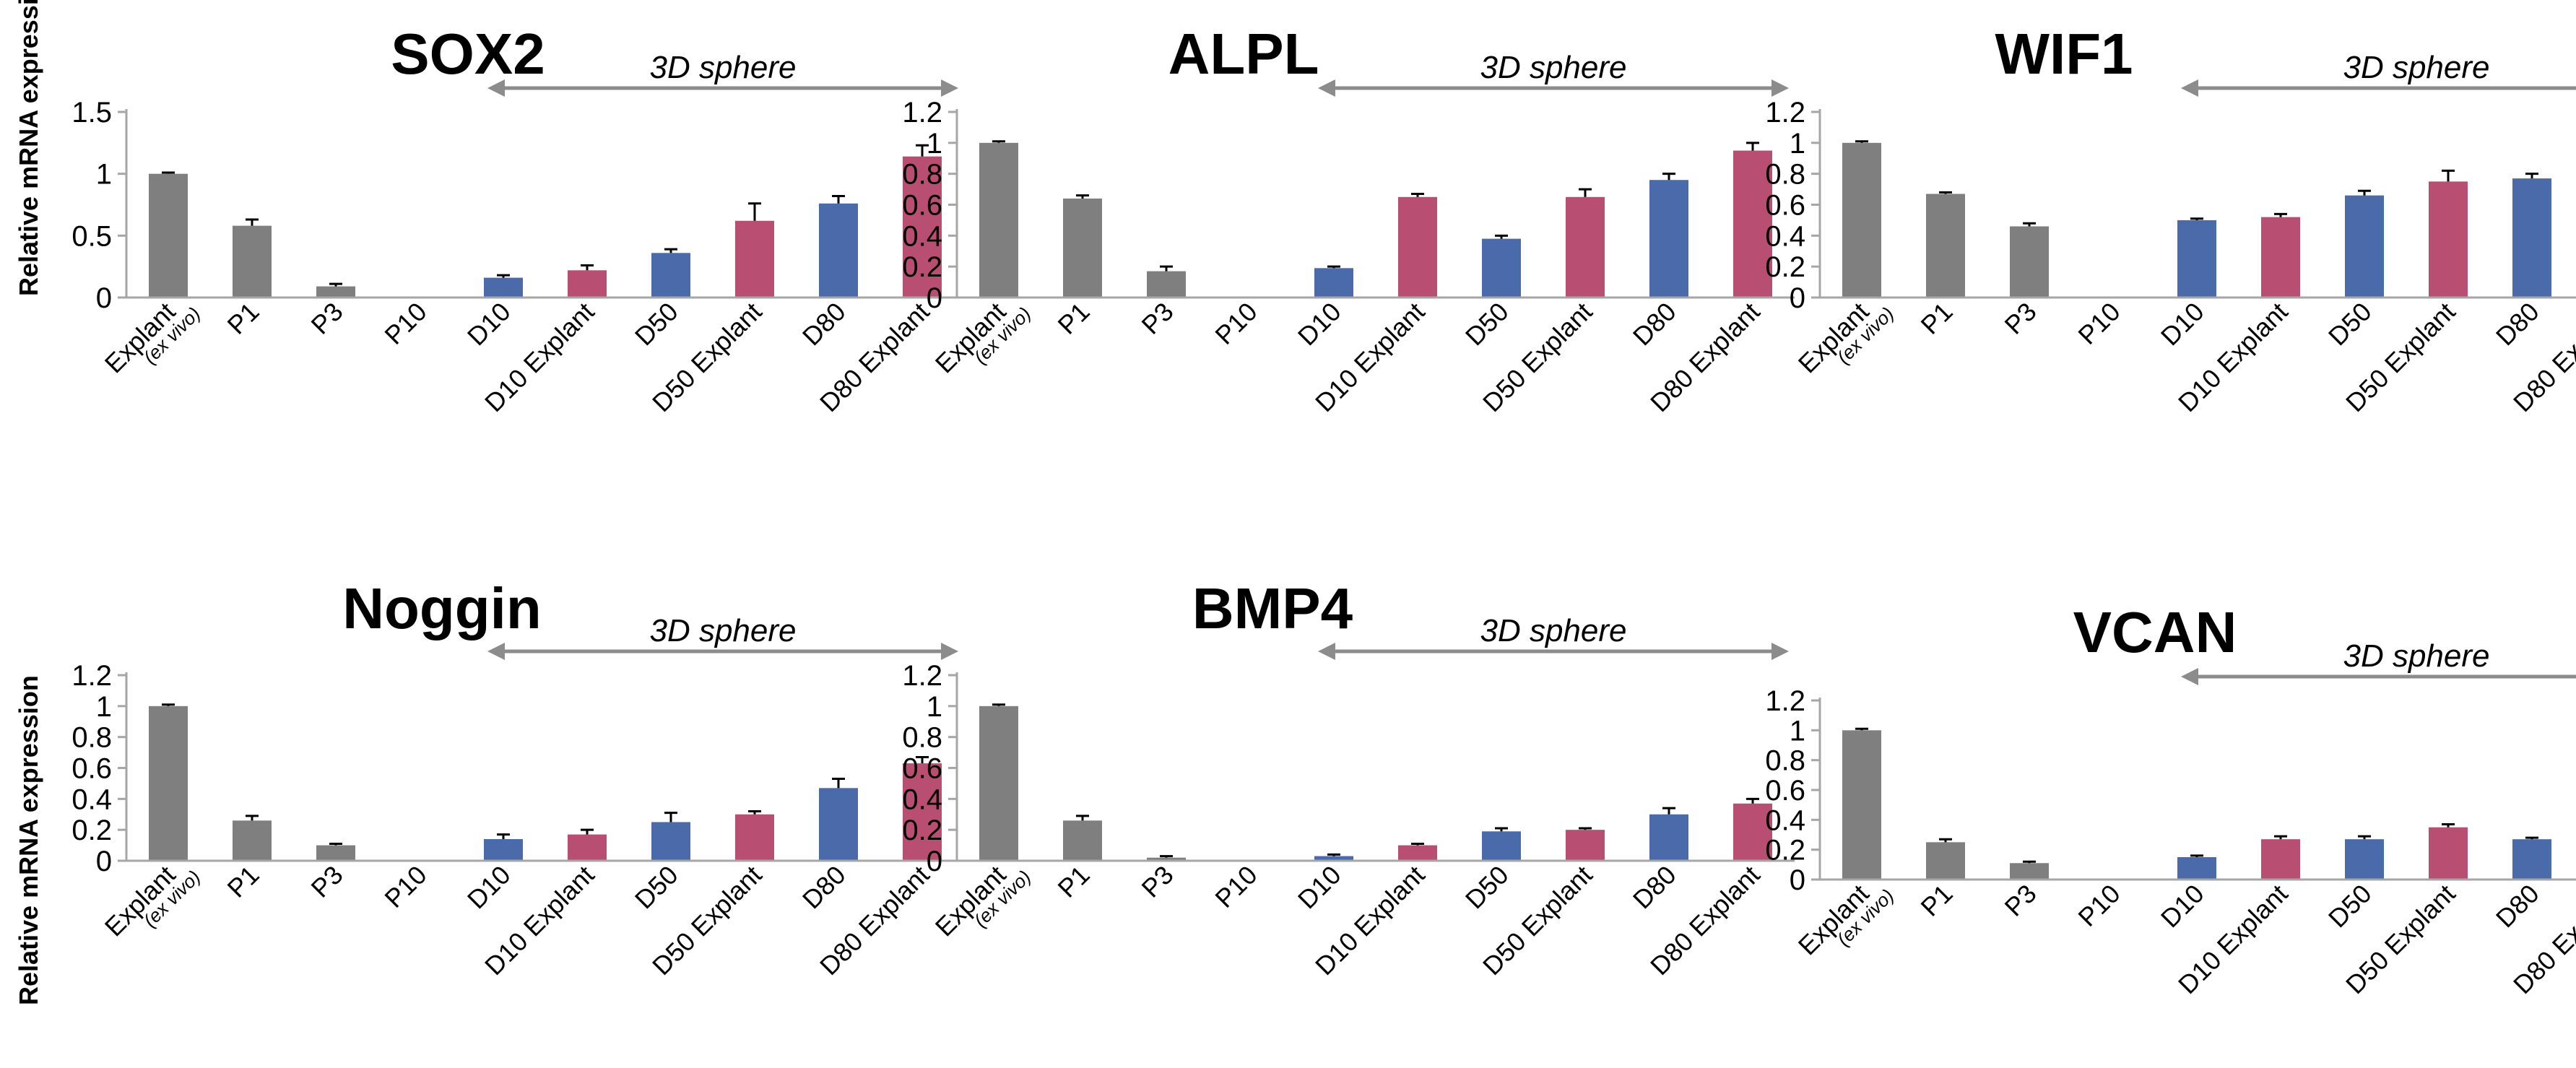 This screenshot has height=1068, width=2576. I want to click on chart-title: SOX2, so click(468, 54).